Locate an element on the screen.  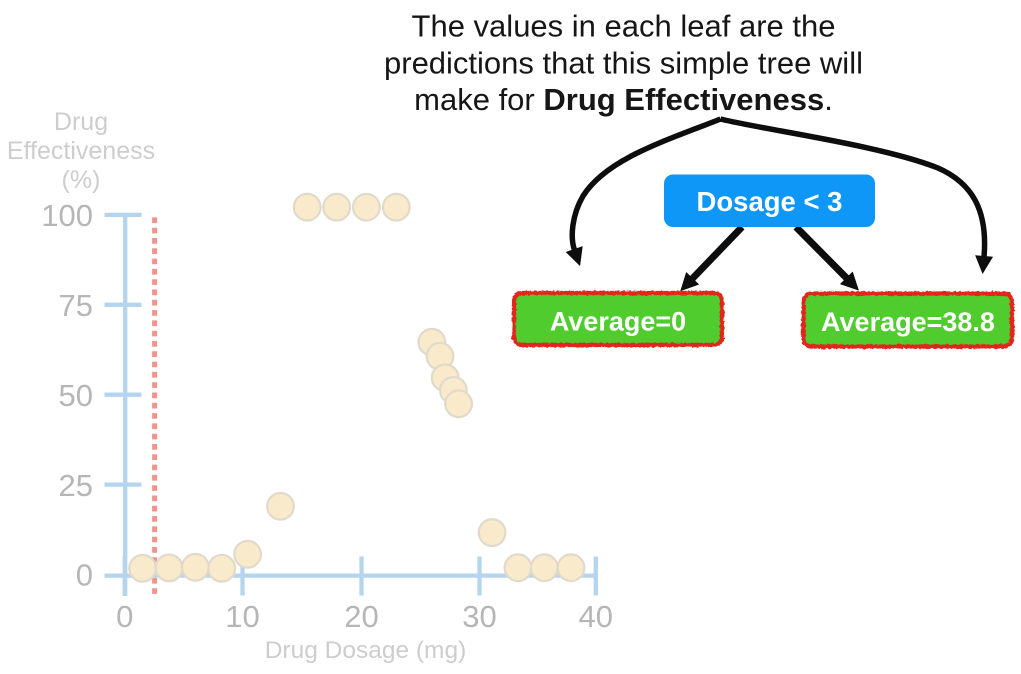
svg-text: 30 is located at coordinates (479, 616).